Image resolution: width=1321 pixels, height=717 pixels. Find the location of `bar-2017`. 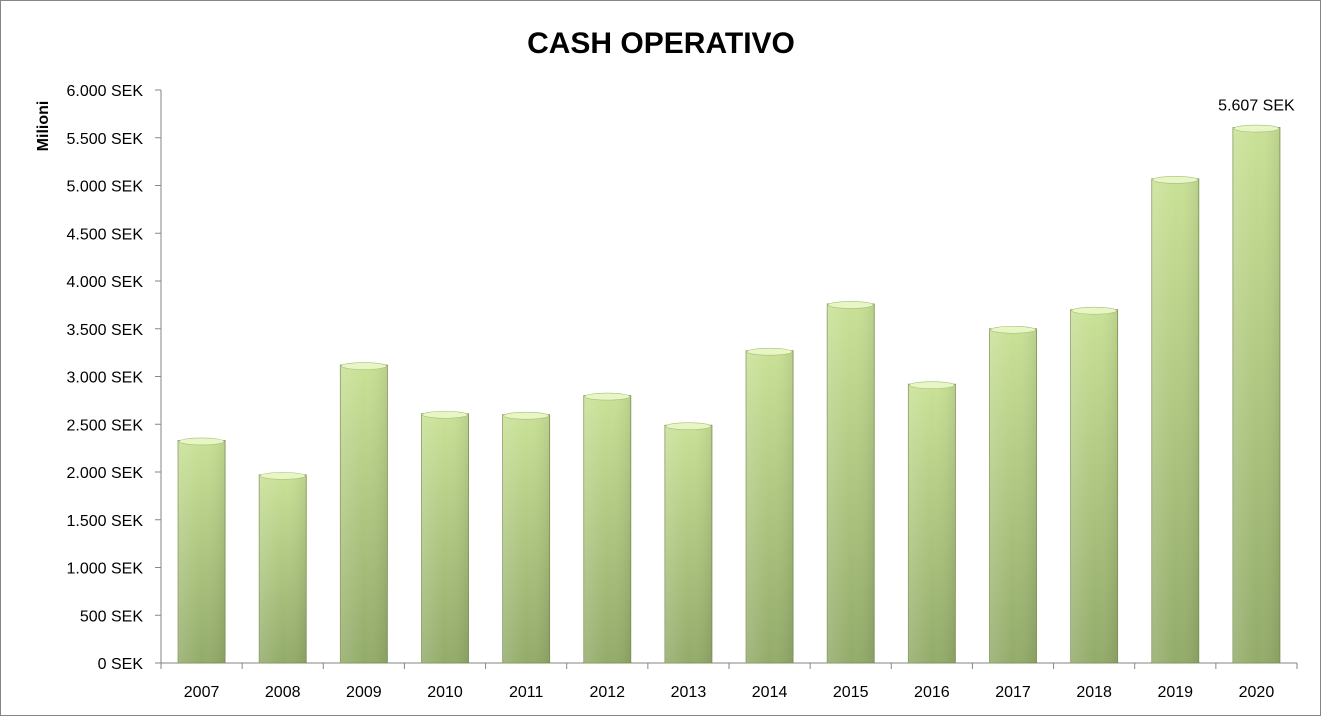

bar-2017 is located at coordinates (1013, 494).